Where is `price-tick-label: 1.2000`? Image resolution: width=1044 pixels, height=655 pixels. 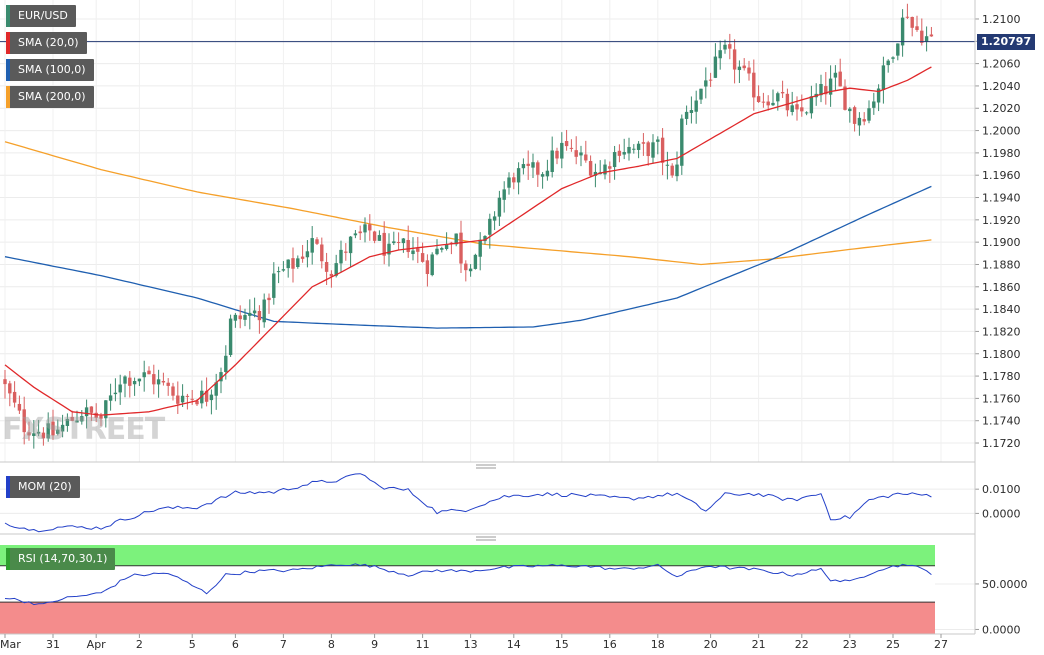
price-tick-label: 1.2000 is located at coordinates (1001, 131).